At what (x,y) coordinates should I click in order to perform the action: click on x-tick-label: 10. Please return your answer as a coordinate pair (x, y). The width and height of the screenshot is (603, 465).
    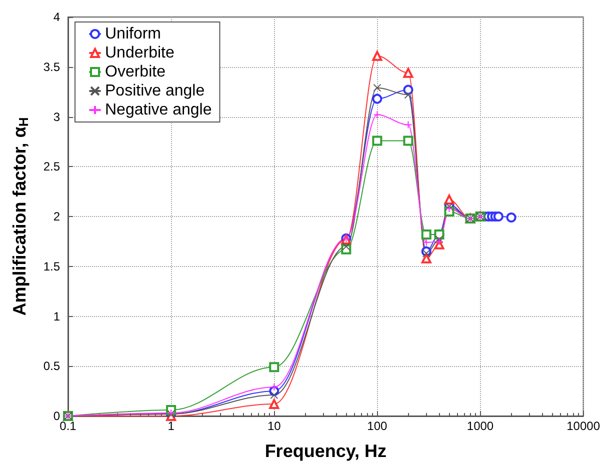
    Looking at the image, I should click on (274, 426).